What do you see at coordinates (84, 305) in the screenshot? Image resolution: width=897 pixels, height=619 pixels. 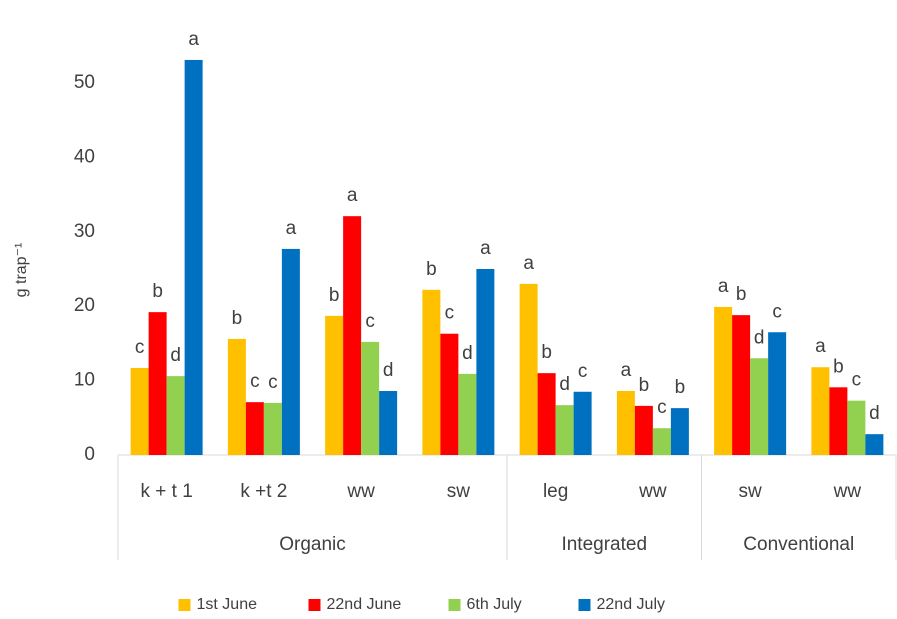 I see `y-tick-label: 20` at bounding box center [84, 305].